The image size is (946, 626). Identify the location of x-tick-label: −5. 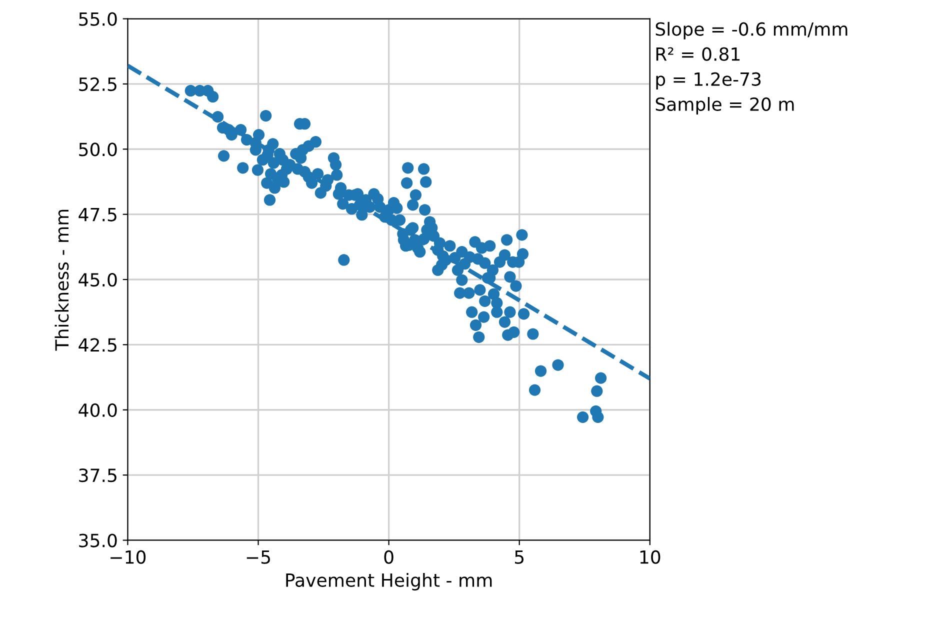
(258, 557).